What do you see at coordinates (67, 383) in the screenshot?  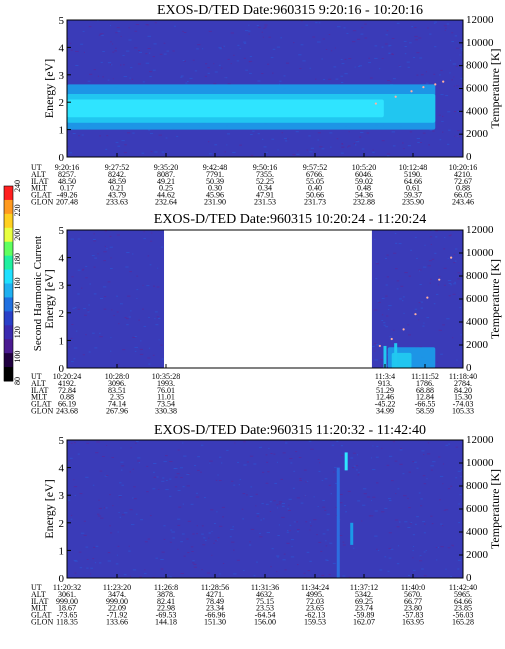 I see `ephemeris-cell: 4192.` at bounding box center [67, 383].